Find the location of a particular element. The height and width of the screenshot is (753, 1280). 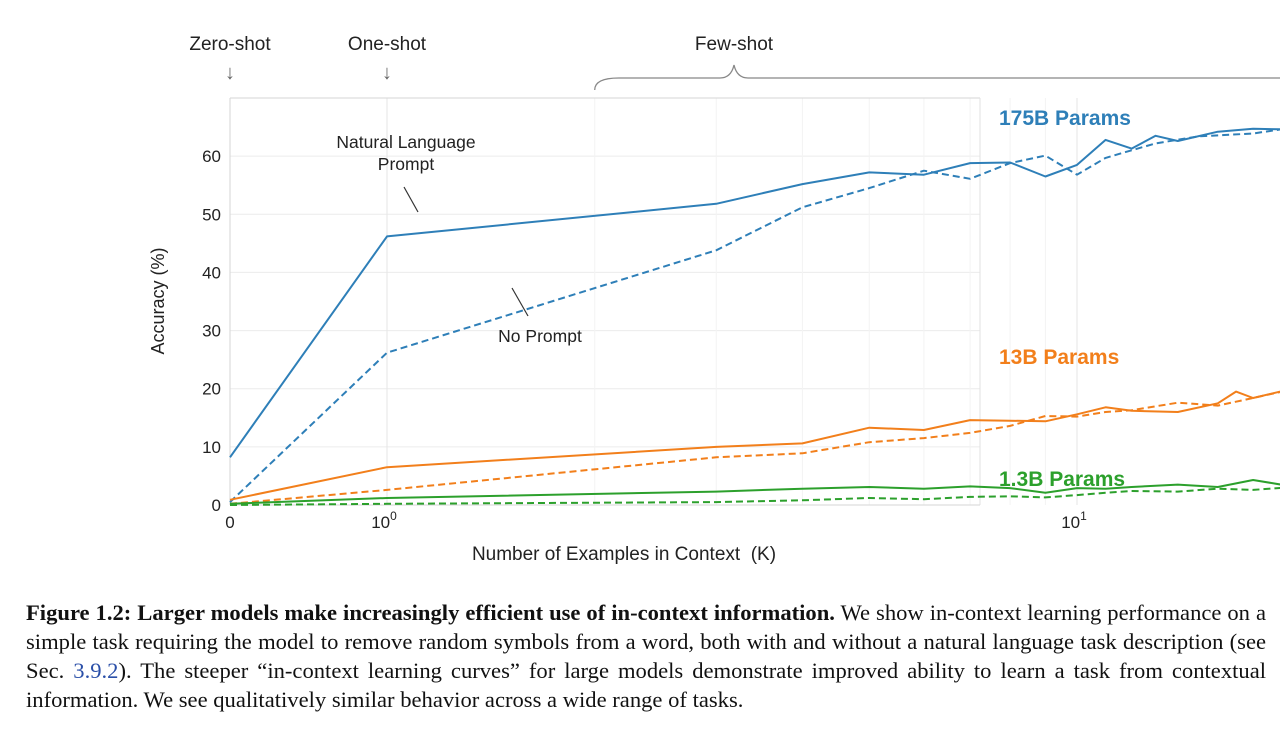

series-line-2-solid is located at coordinates (754, 445).